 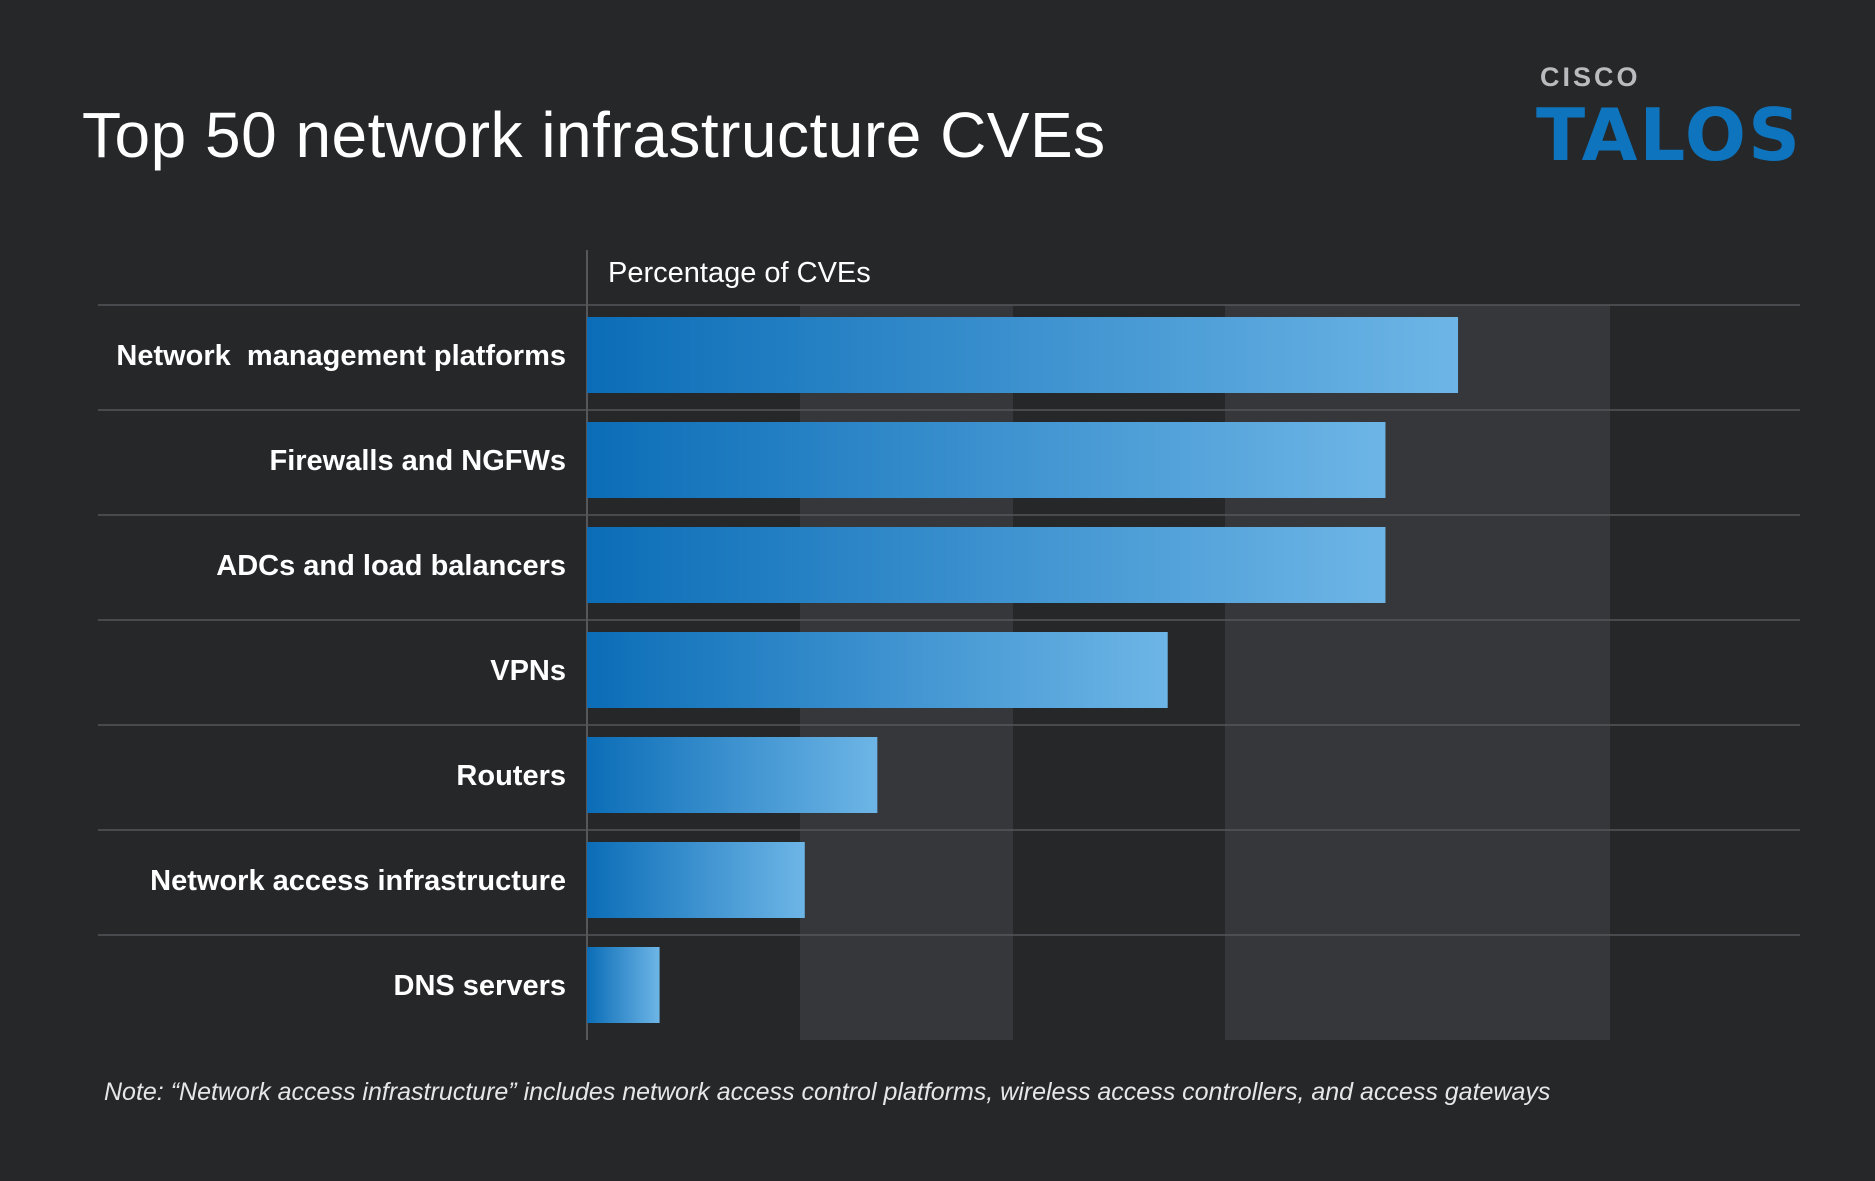 I want to click on x-axis-label: Percentage of CVEs, so click(x=739, y=273).